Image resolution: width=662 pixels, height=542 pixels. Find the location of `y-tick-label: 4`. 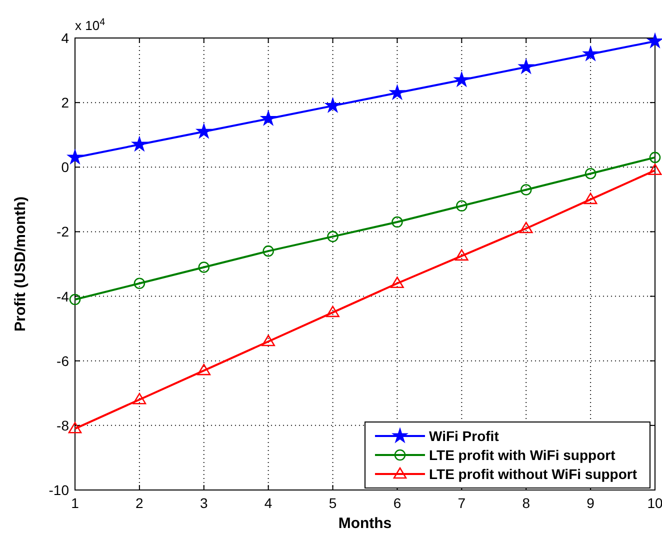

y-tick-label: 4 is located at coordinates (65, 38).